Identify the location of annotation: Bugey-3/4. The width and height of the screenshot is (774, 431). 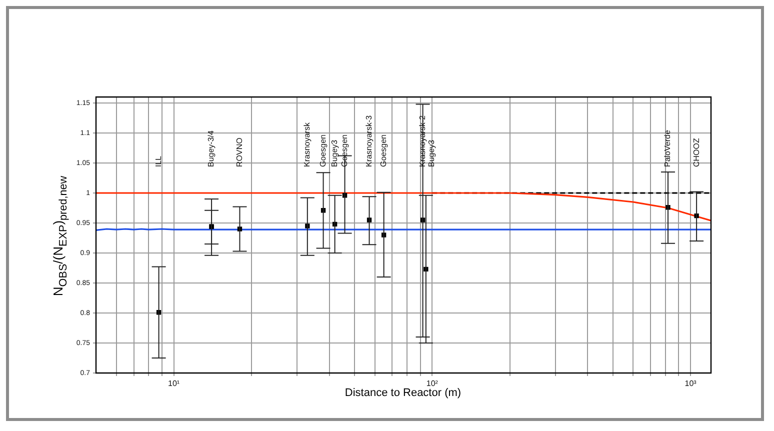
(211, 148).